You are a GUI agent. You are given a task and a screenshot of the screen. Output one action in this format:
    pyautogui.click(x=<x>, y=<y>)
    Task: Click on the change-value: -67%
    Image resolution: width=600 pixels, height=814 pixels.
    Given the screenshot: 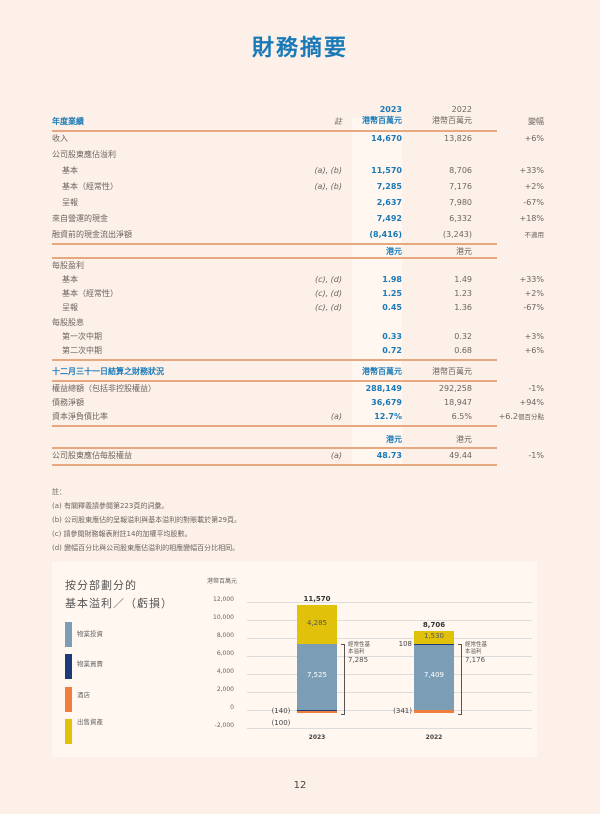 What is the action you would take?
    pyautogui.click(x=533, y=202)
    